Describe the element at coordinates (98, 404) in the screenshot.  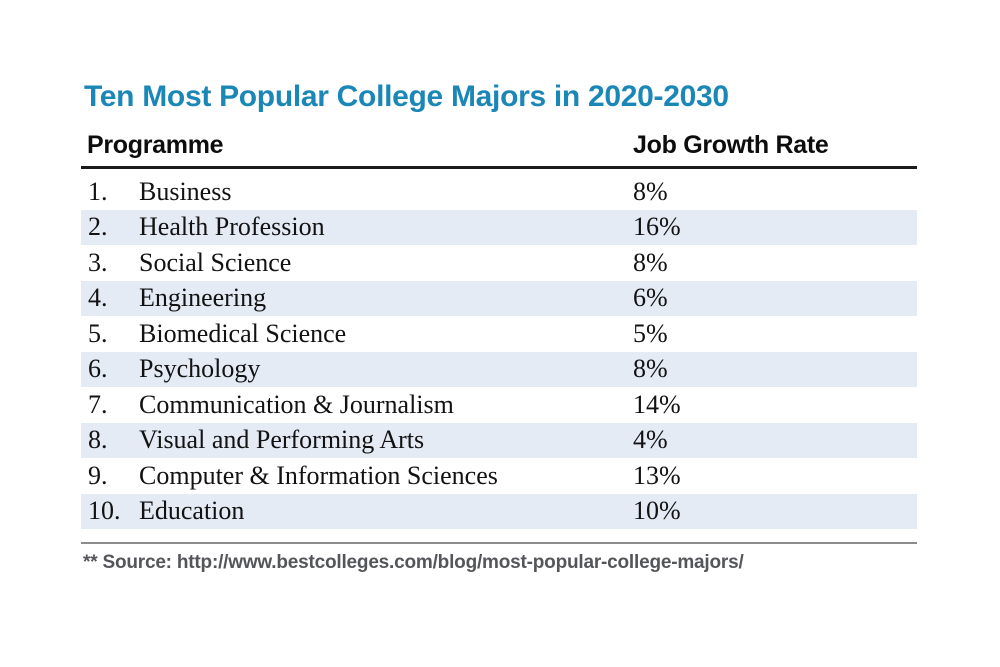
I see `row-rank: 7.` at that location.